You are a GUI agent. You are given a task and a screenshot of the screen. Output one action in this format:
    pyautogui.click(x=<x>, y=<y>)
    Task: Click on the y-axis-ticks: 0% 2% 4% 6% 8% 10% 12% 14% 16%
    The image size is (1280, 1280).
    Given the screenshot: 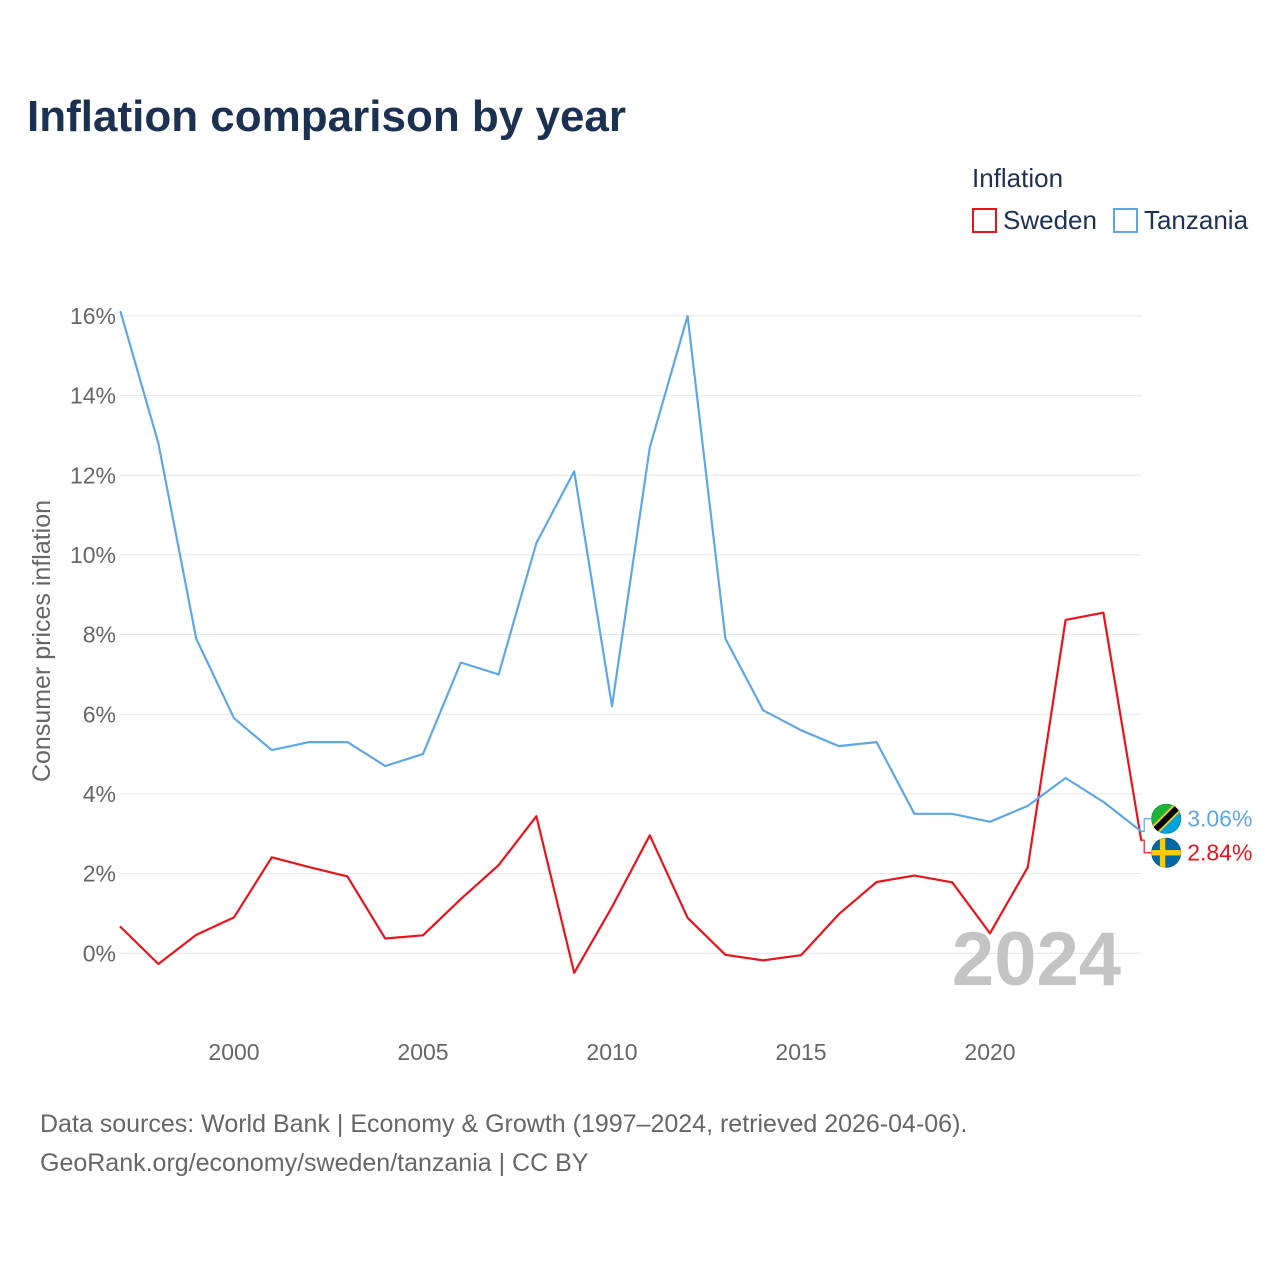 What is the action you would take?
    pyautogui.click(x=93, y=634)
    